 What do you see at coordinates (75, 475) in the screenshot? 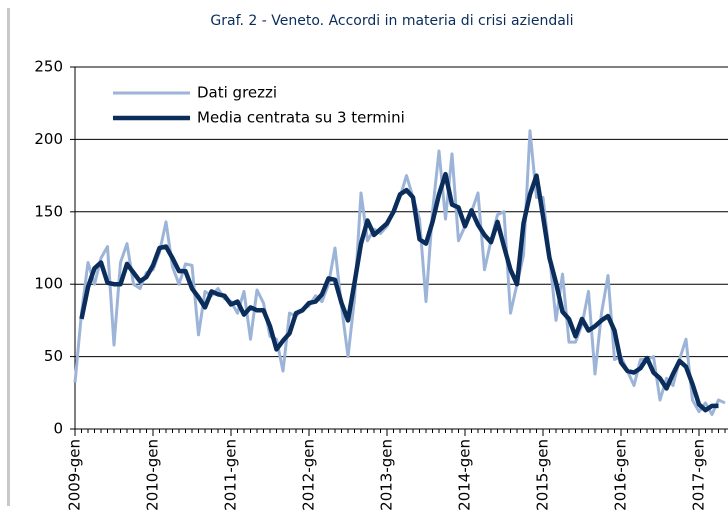
I see `x-tick-label: 2009-gen` at bounding box center [75, 475].